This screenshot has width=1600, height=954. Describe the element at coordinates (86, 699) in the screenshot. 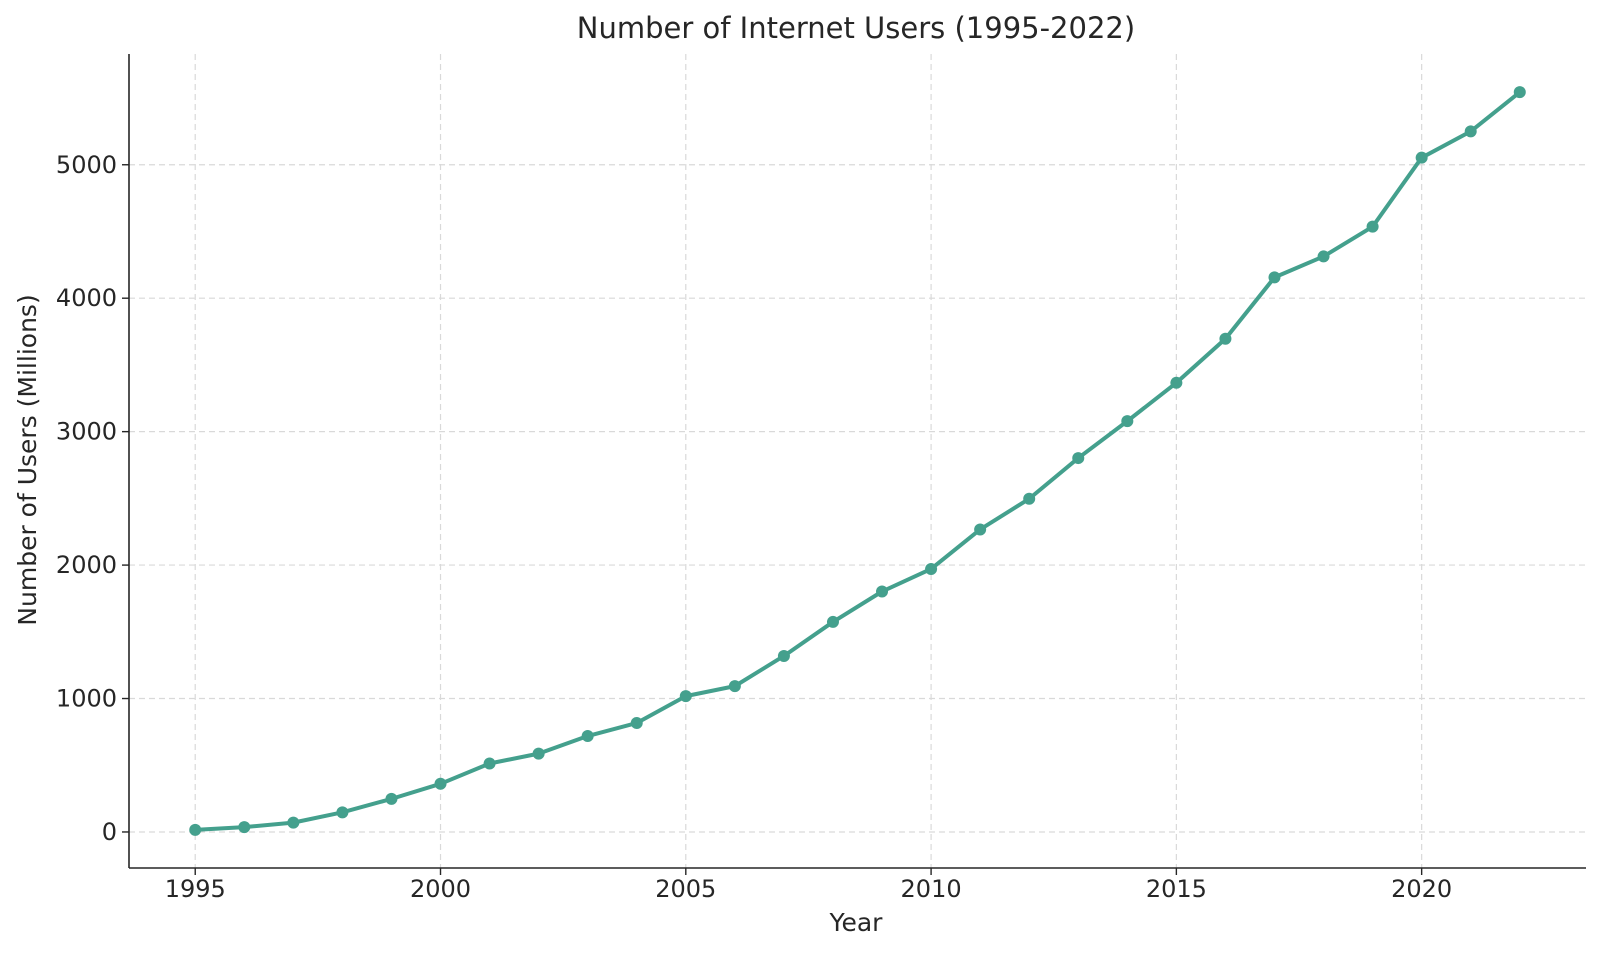

I see `y-tick-label: 1000` at that location.